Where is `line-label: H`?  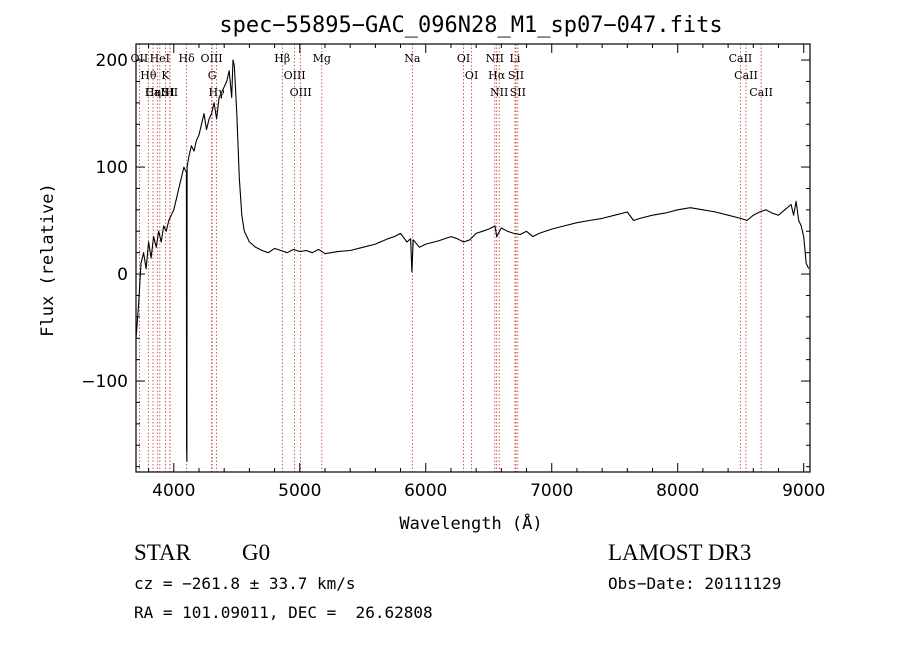 line-label: H is located at coordinates (170, 92).